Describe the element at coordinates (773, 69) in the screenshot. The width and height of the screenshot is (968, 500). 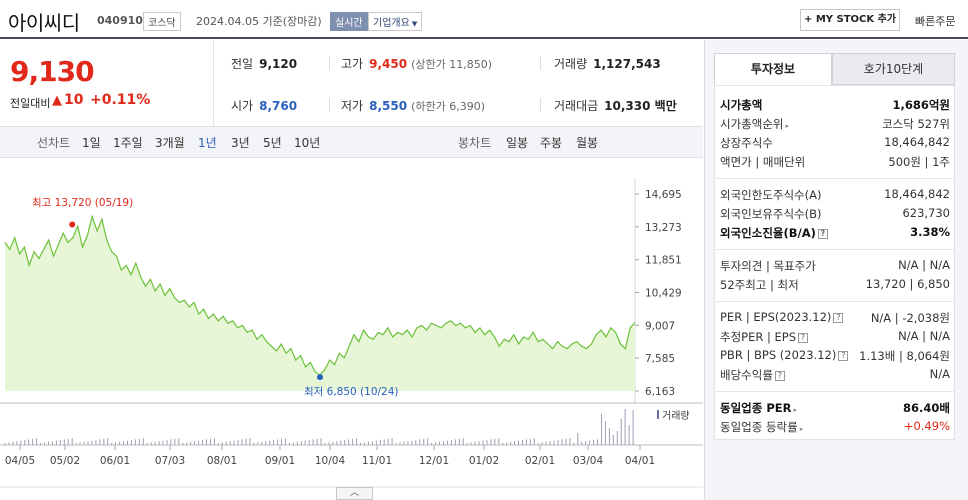
I see `tab-investment-info: 투자정보` at that location.